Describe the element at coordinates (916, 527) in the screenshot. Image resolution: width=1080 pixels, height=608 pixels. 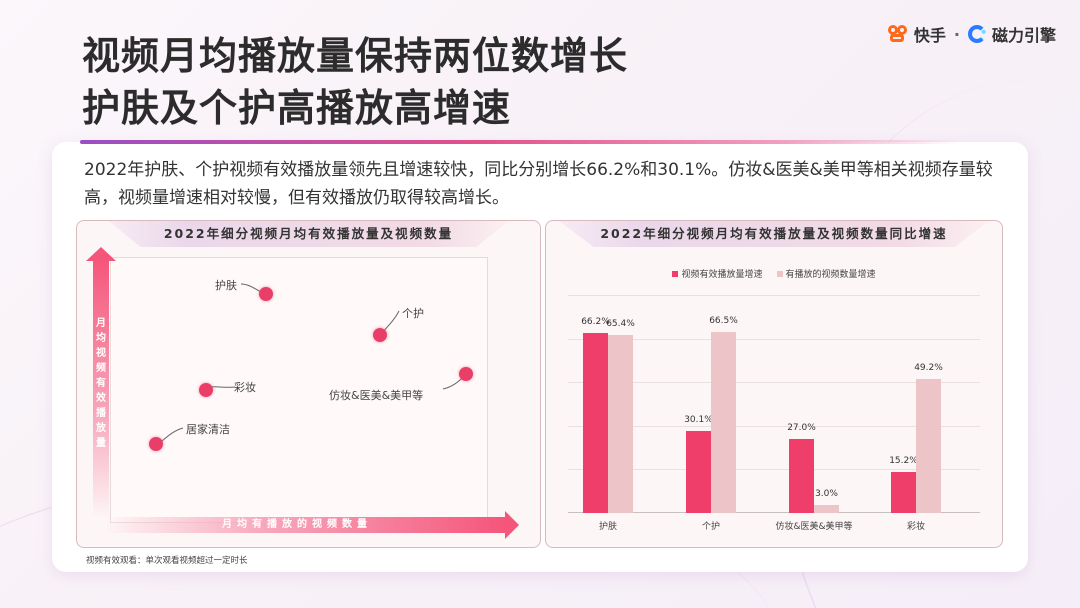
I see `category-label: 彩妆` at that location.